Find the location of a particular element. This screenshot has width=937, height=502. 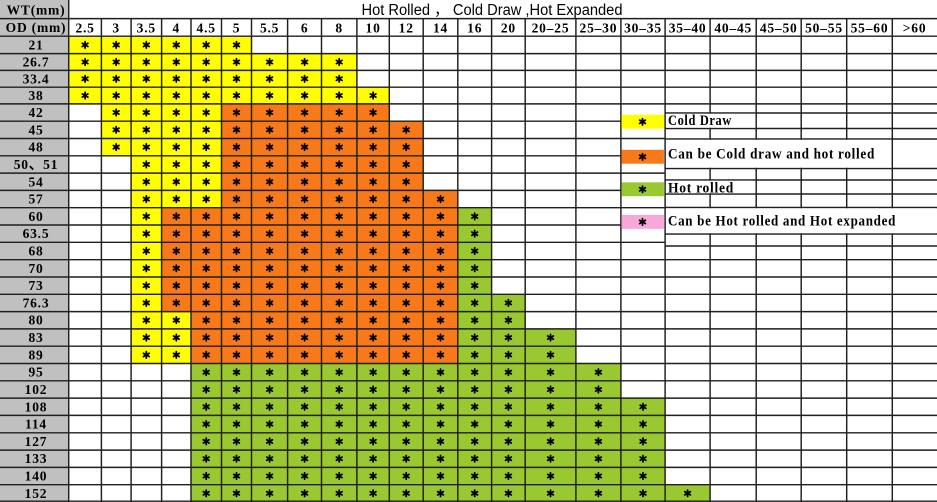

svg-text: 83 is located at coordinates (35, 337).